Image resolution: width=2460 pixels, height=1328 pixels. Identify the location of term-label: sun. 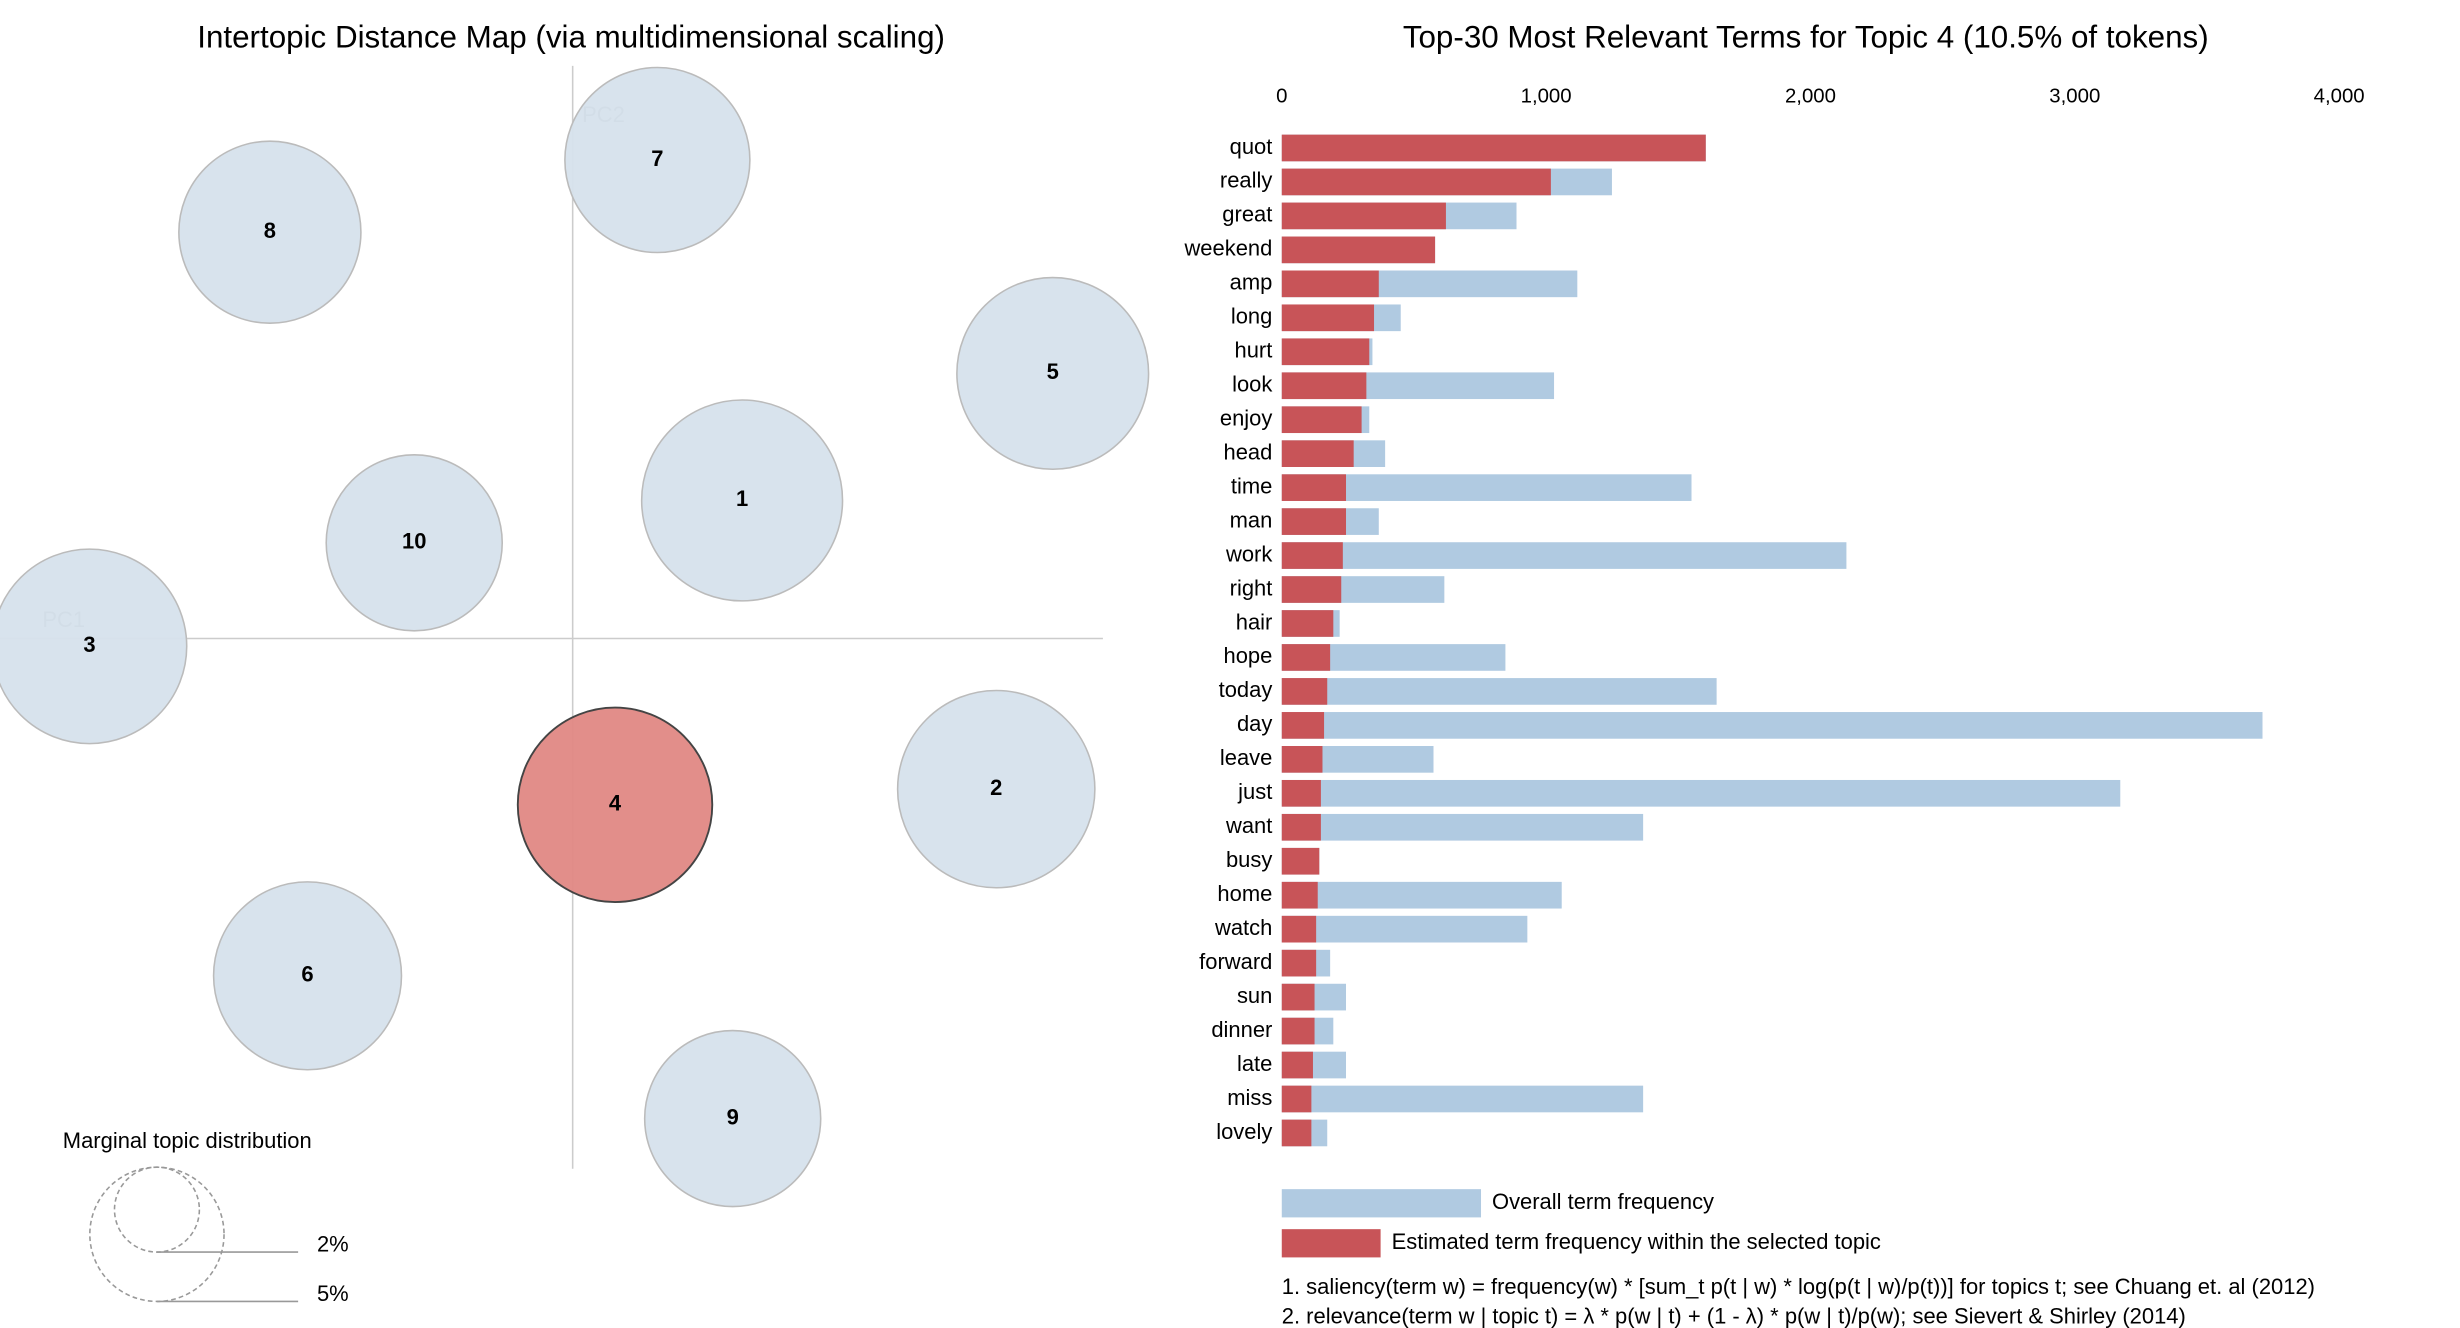
(1254, 995).